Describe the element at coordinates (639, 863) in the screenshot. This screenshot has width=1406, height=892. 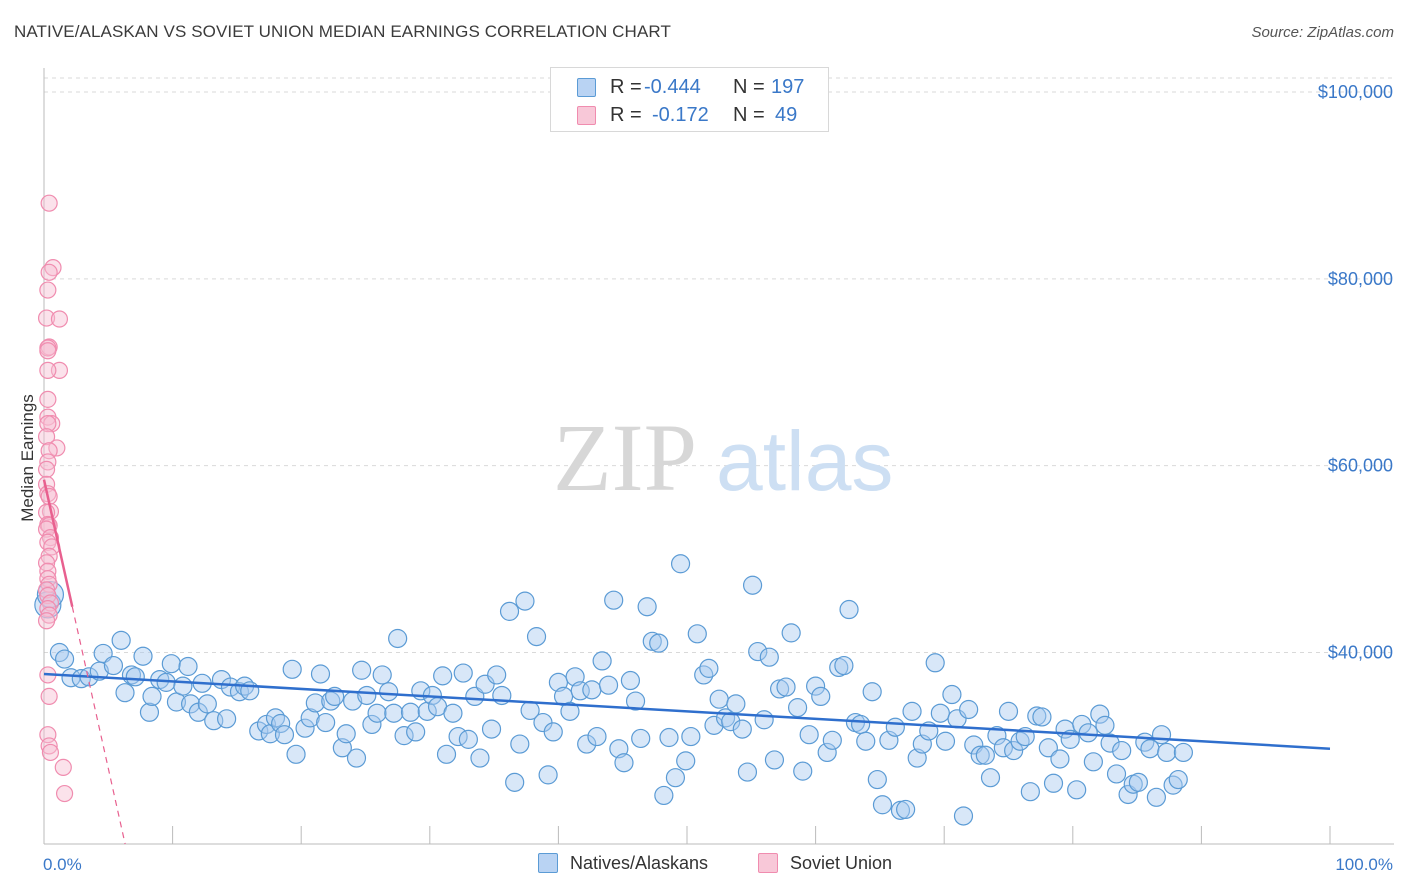
I see `bottom-legend-label: Natives/Alaskans` at that location.